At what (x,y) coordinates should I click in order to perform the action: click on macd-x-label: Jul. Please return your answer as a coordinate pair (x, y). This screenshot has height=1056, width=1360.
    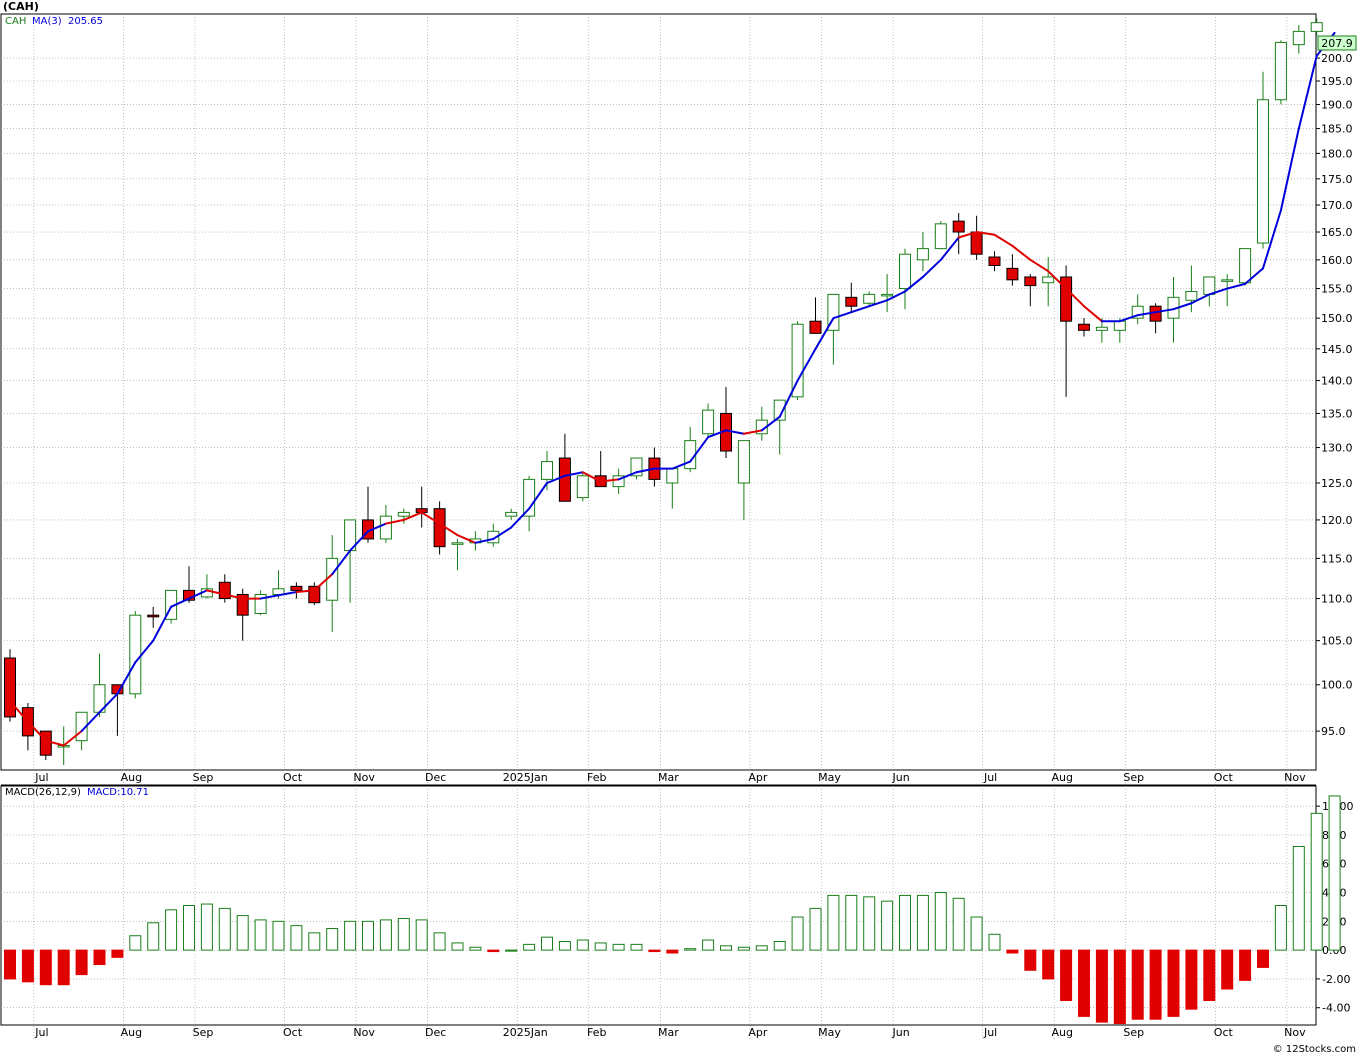
    Looking at the image, I should click on (41, 1032).